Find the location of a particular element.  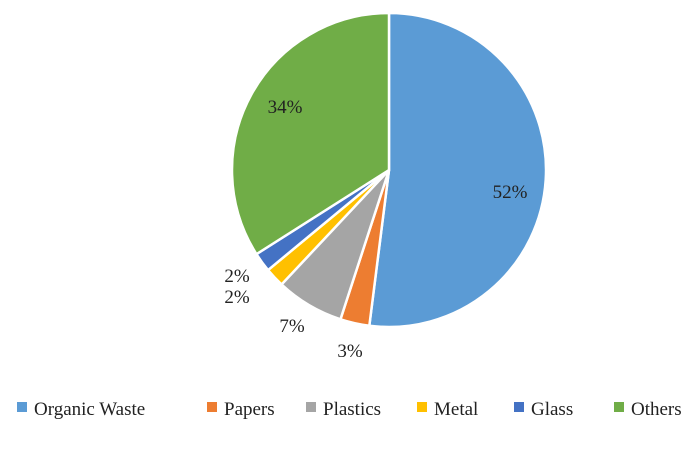

legend-marker-plastics is located at coordinates (311, 407).